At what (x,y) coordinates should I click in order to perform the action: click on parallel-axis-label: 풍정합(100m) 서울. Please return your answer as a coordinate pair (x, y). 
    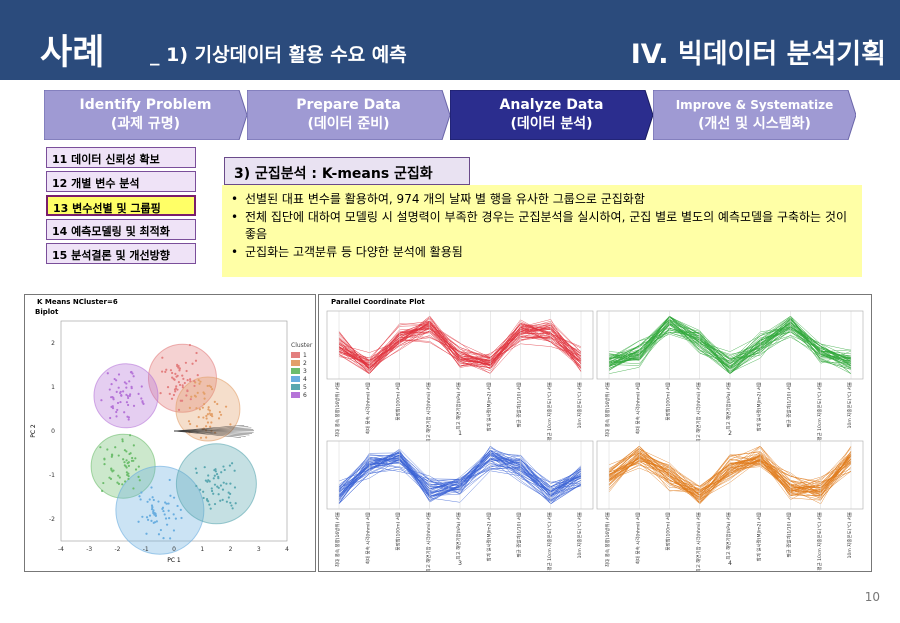
    Looking at the image, I should click on (668, 401).